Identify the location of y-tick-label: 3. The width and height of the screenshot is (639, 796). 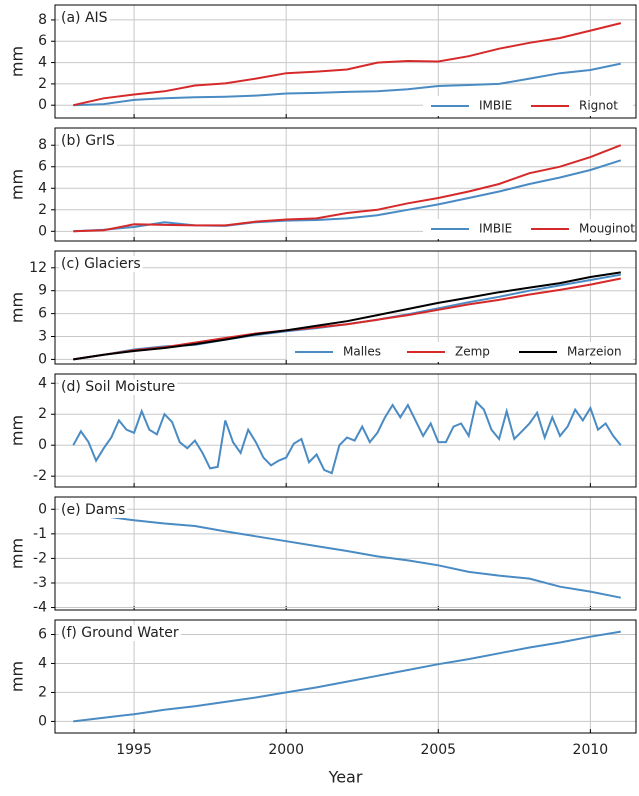
(42, 337).